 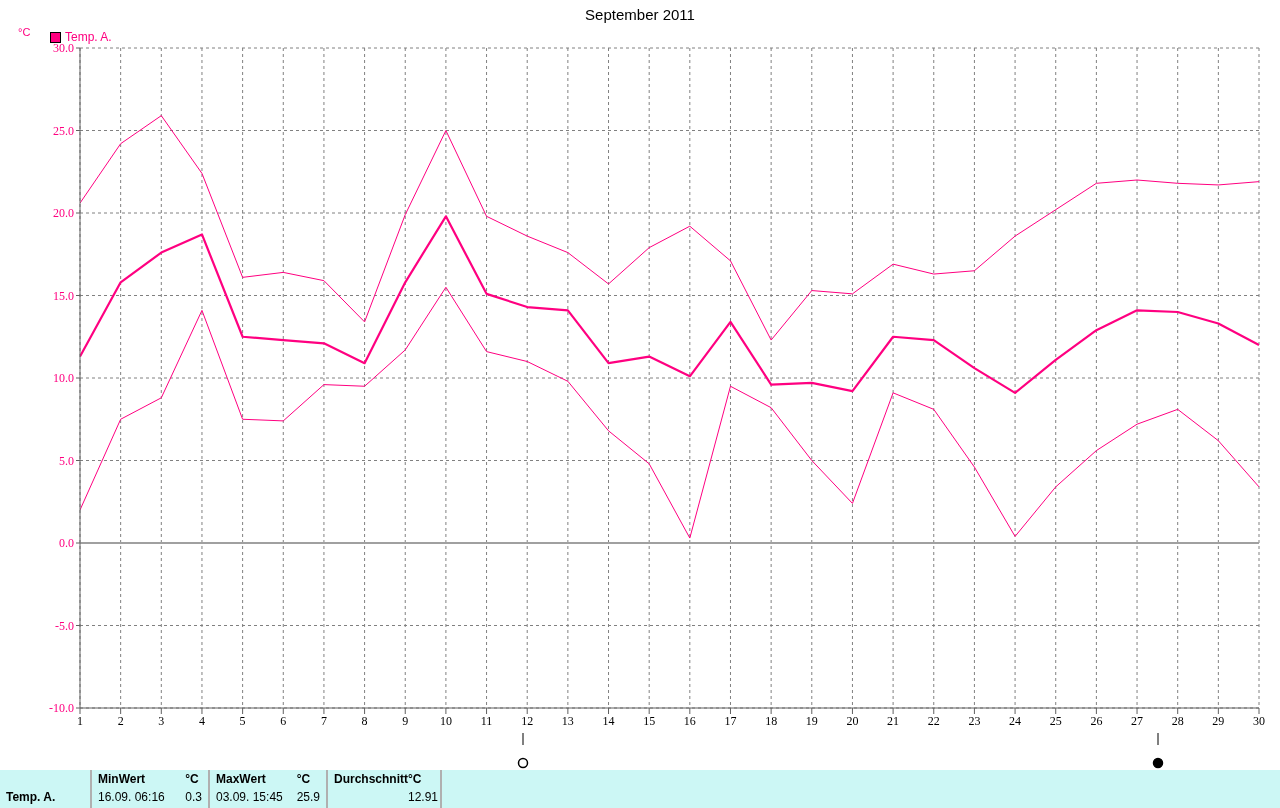 What do you see at coordinates (250, 798) in the screenshot?
I see `text: 03.09. 15:45` at bounding box center [250, 798].